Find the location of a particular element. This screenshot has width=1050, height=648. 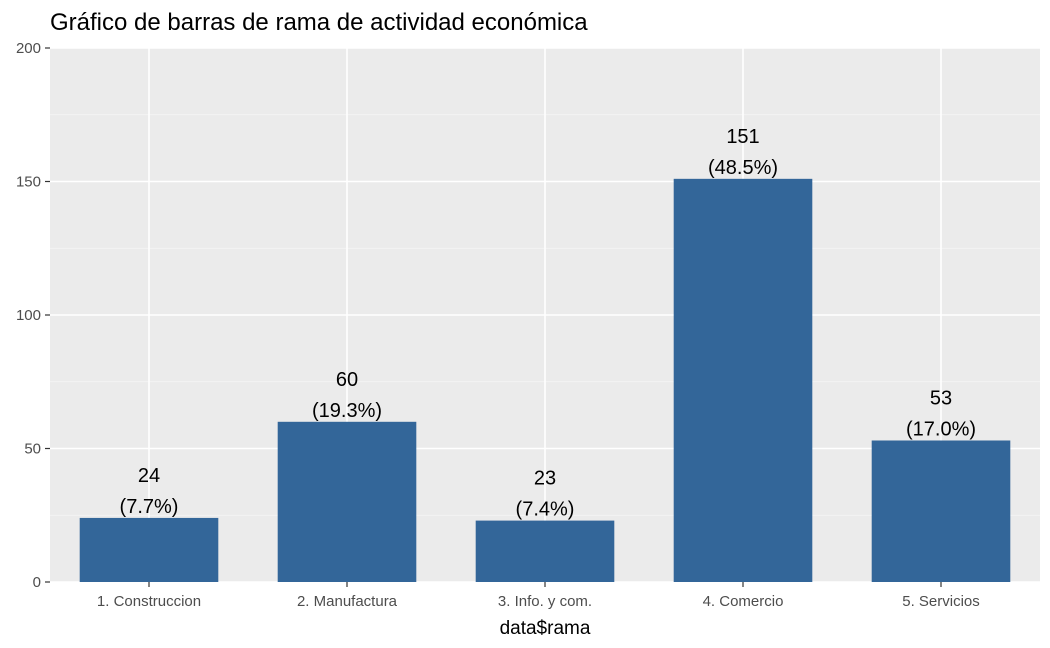

value-label: 53 is located at coordinates (941, 398).